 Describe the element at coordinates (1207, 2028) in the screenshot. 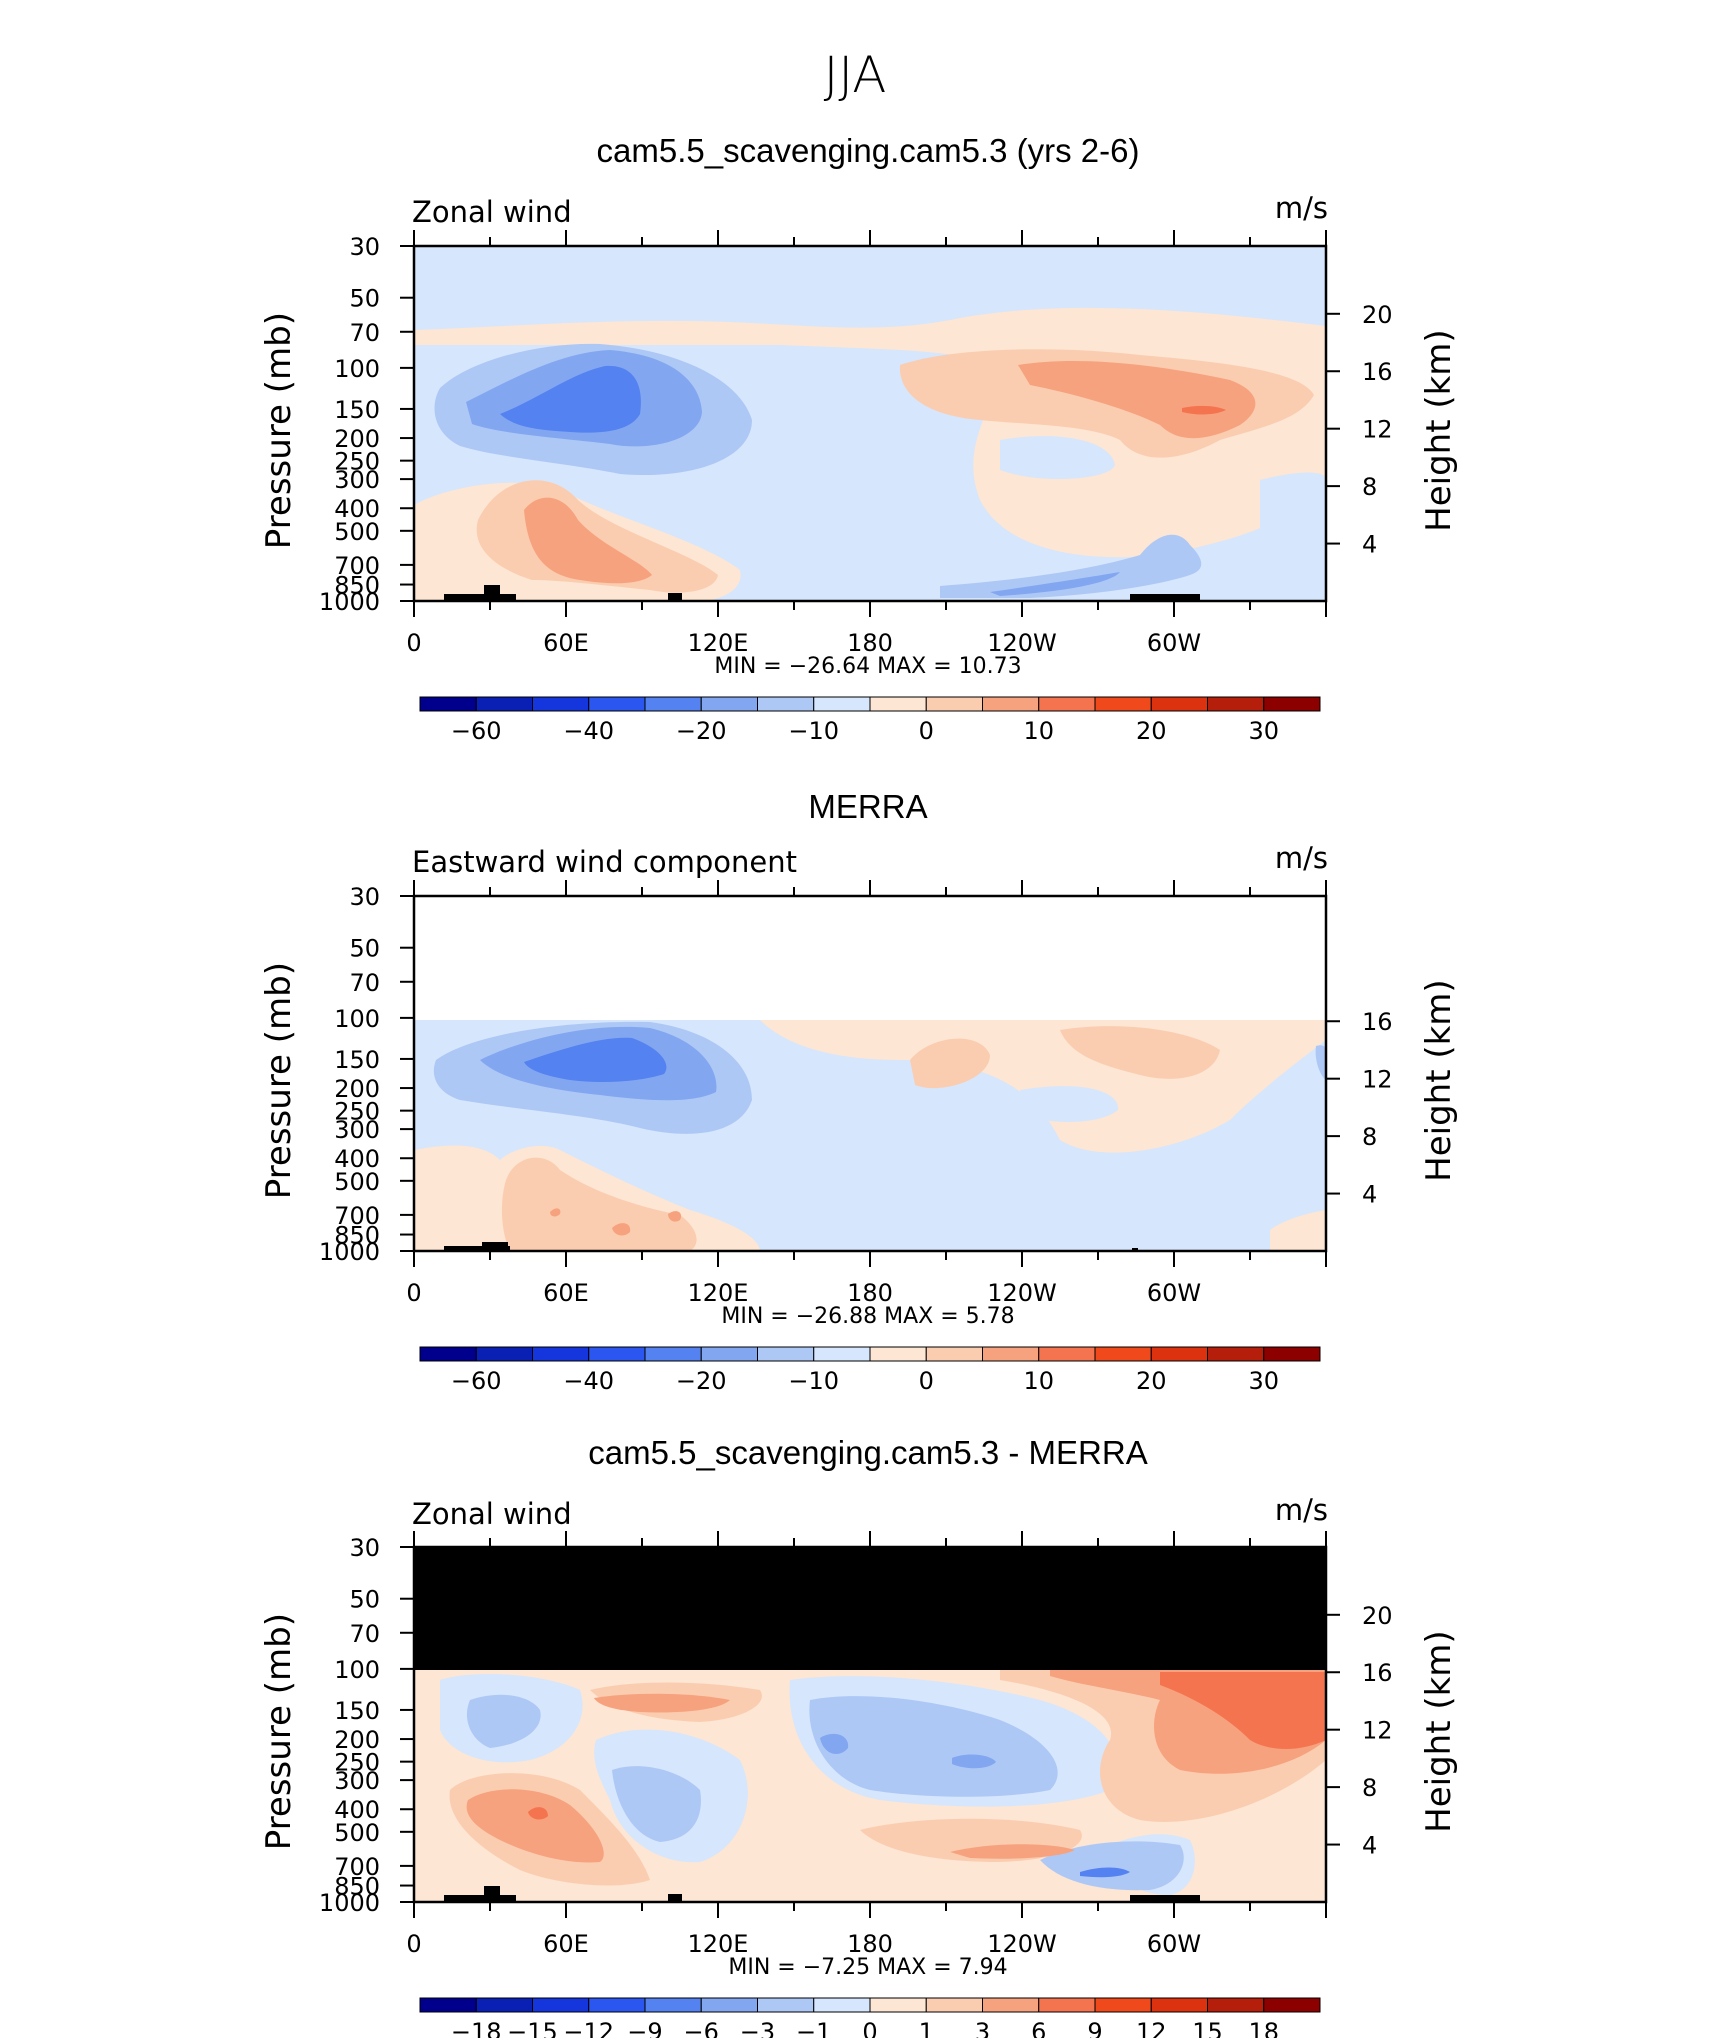

I see `colorbar-label: 15` at that location.